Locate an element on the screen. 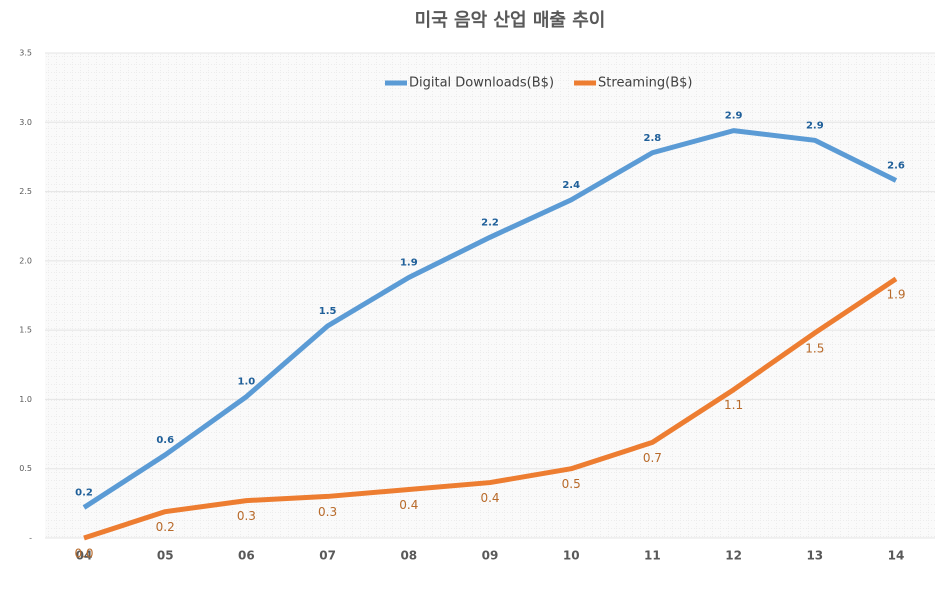  data-label: 2.6 is located at coordinates (896, 165).